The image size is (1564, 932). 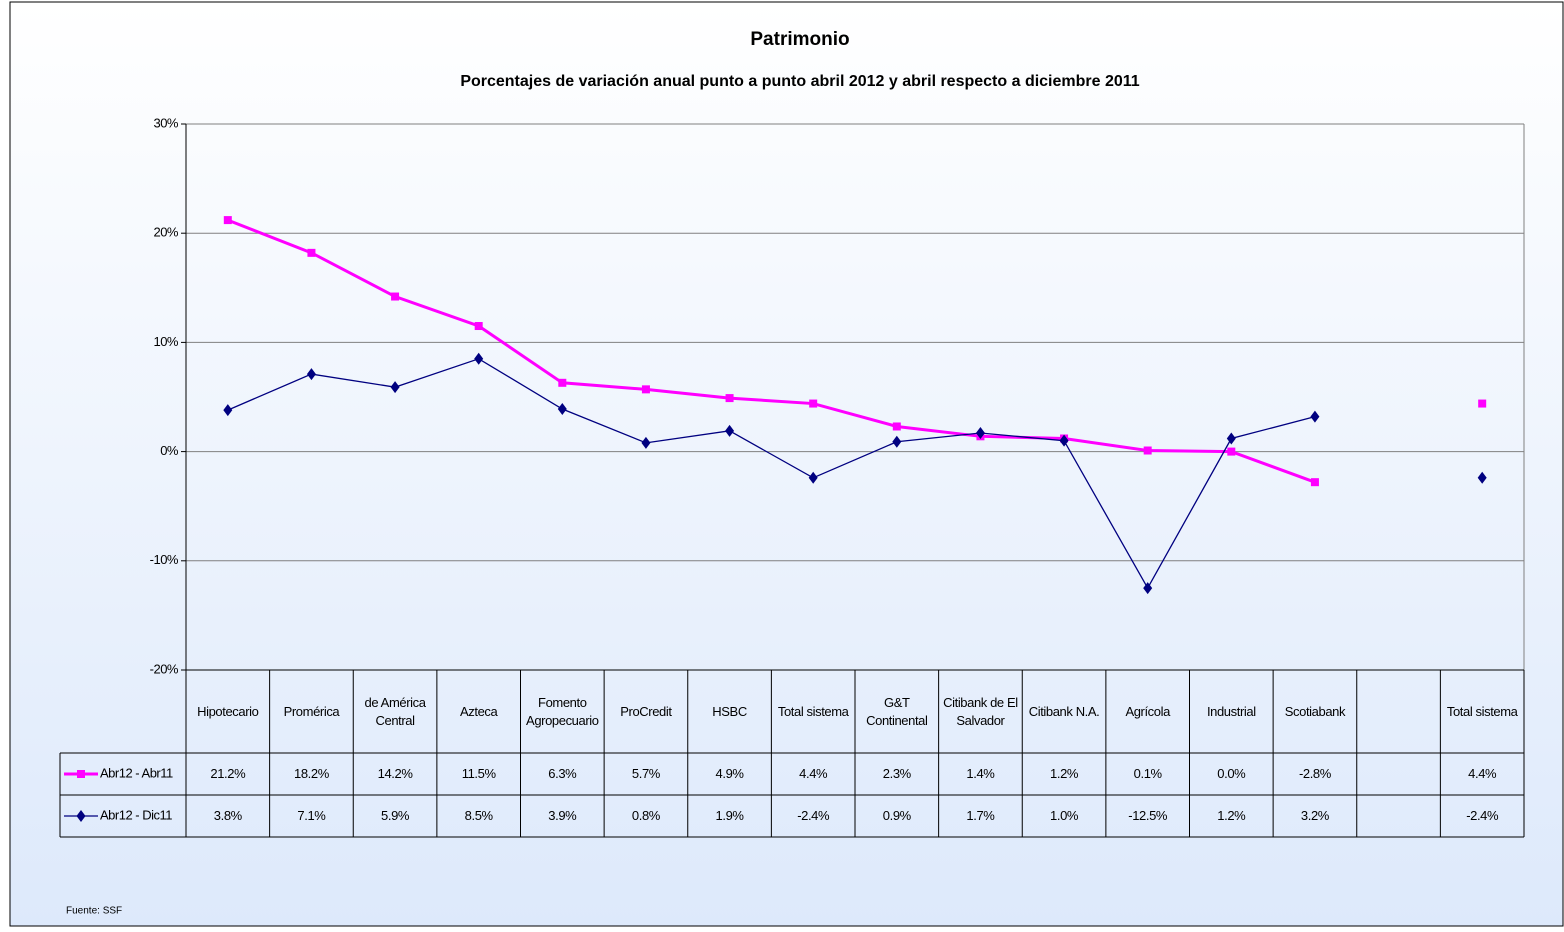 I want to click on legend-label: Abr12 - Dic11, so click(x=136, y=814).